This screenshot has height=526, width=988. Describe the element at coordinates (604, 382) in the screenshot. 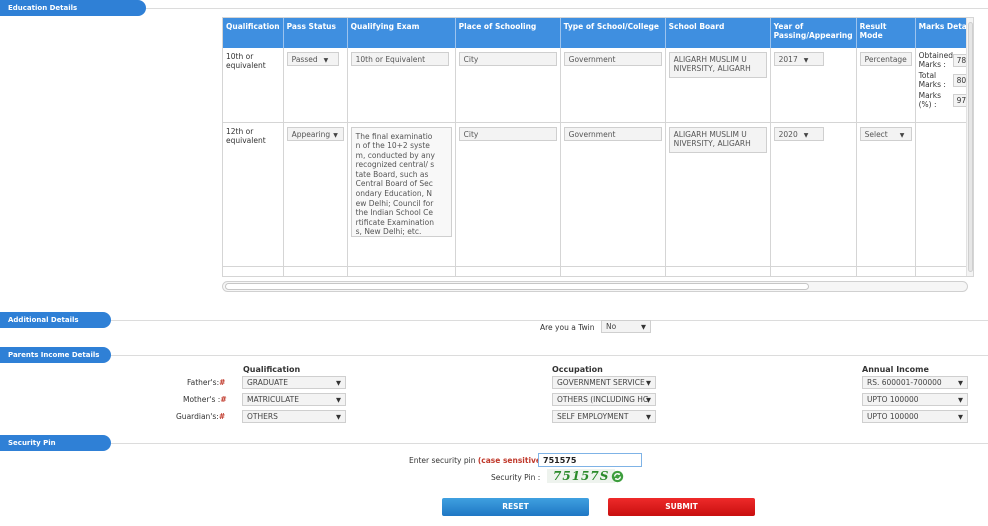

I see `father-occupation-select: GOVERNMENT SERVICE ▼` at that location.